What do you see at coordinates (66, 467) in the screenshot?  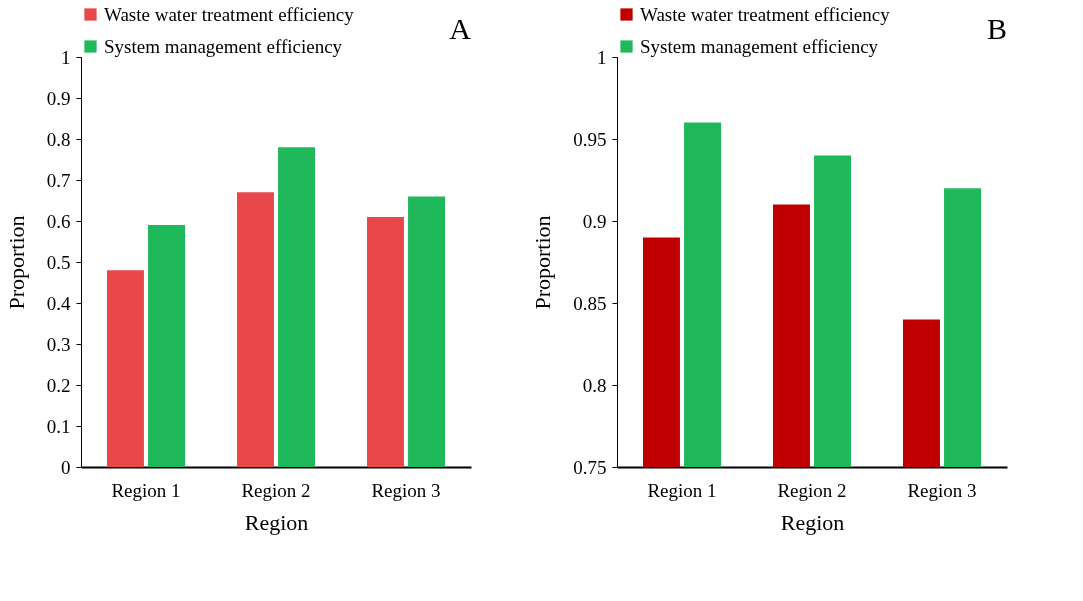 I see `y-tick-label: 0` at bounding box center [66, 467].